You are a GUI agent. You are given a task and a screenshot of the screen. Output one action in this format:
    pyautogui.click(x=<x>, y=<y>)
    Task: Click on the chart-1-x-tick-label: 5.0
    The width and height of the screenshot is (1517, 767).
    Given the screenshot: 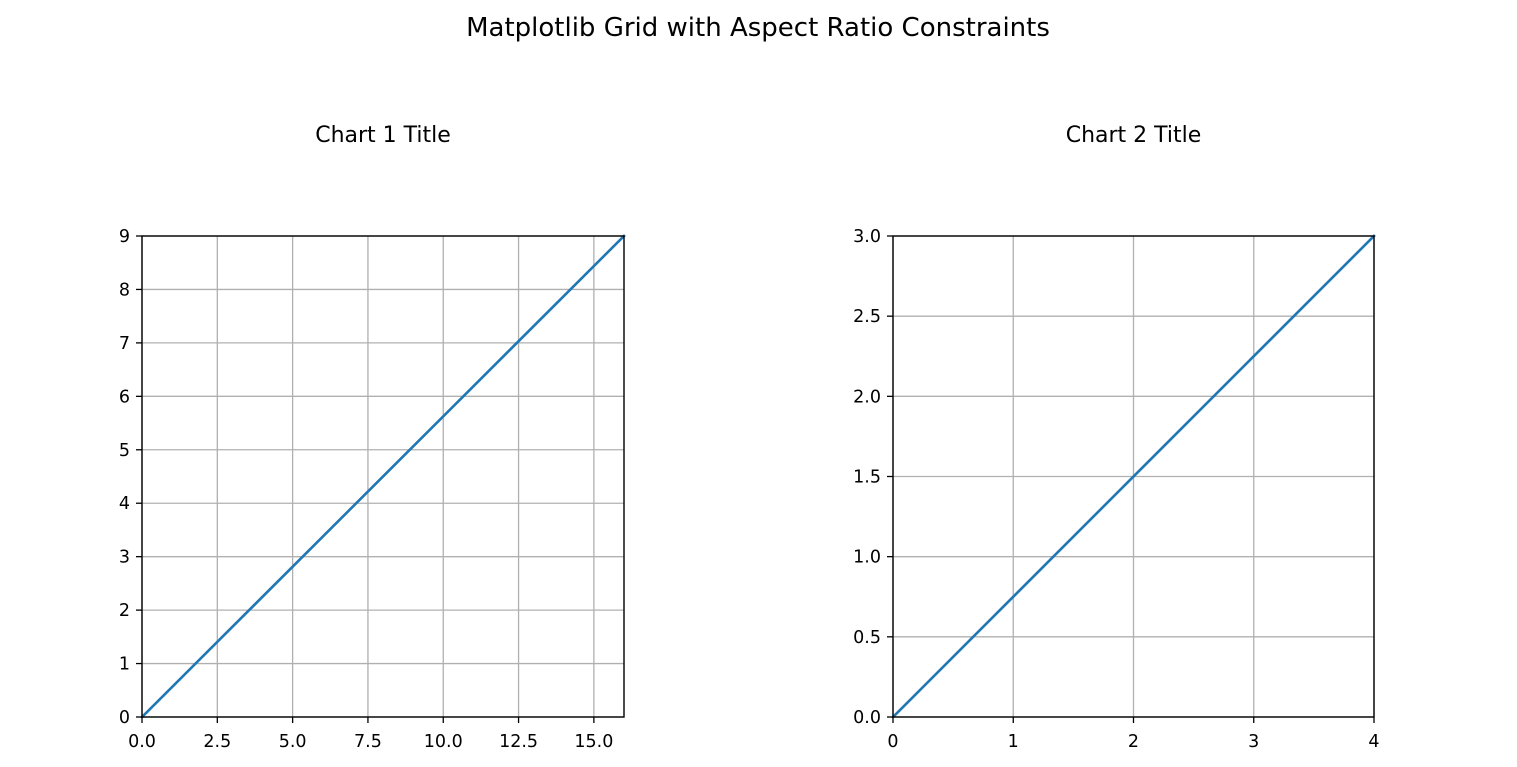 What is the action you would take?
    pyautogui.click(x=293, y=742)
    